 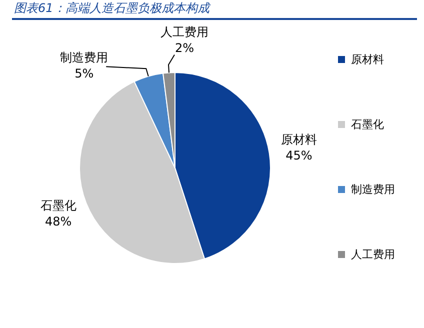 What do you see at coordinates (298, 139) in the screenshot?
I see `slice-label: 原材料` at bounding box center [298, 139].